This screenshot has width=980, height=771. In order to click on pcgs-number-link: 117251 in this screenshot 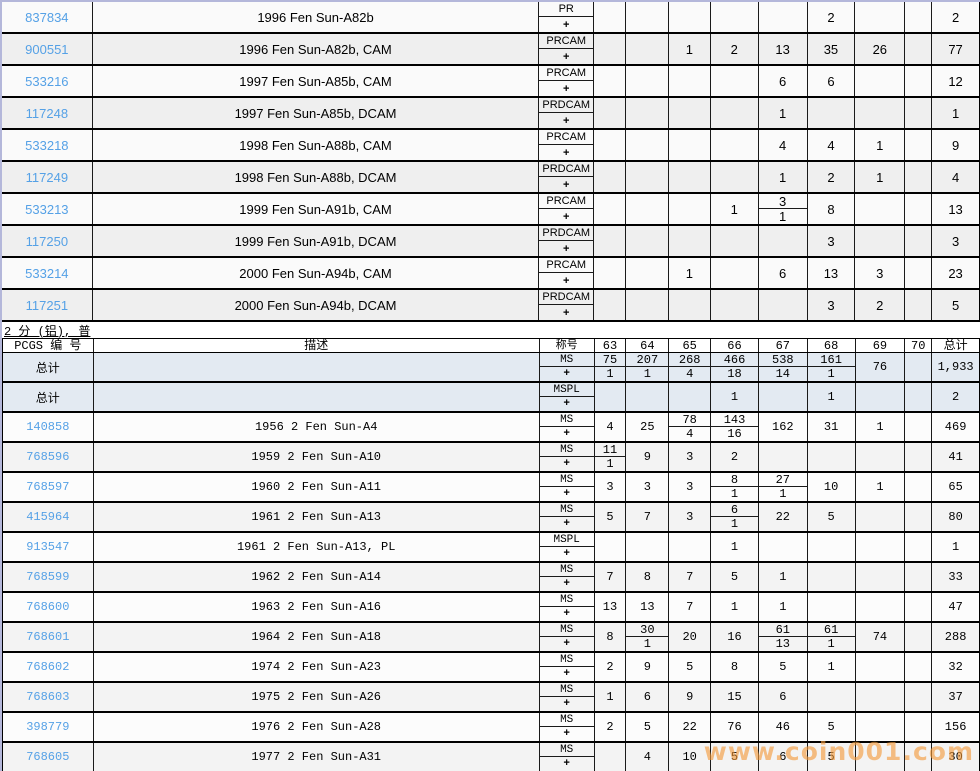, I will do `click(47, 305)`.